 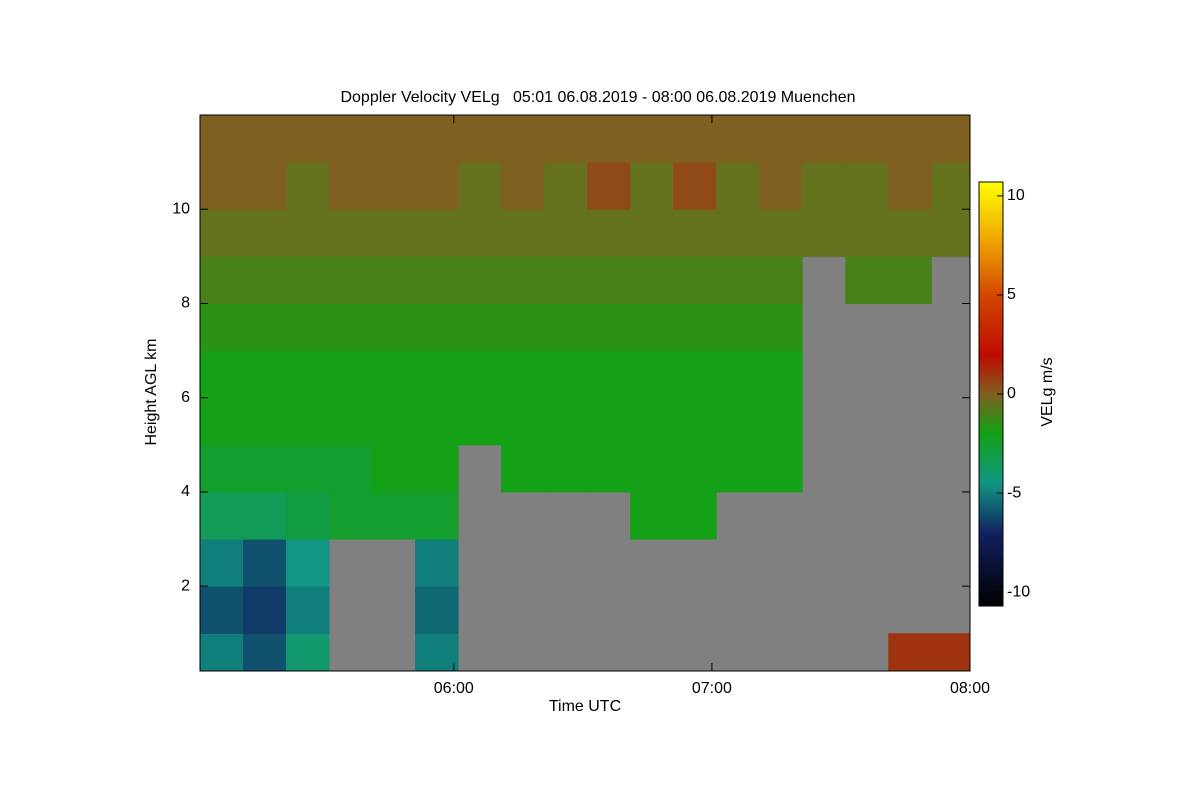 I want to click on colorbar-tick-label: -10, so click(x=1018, y=591).